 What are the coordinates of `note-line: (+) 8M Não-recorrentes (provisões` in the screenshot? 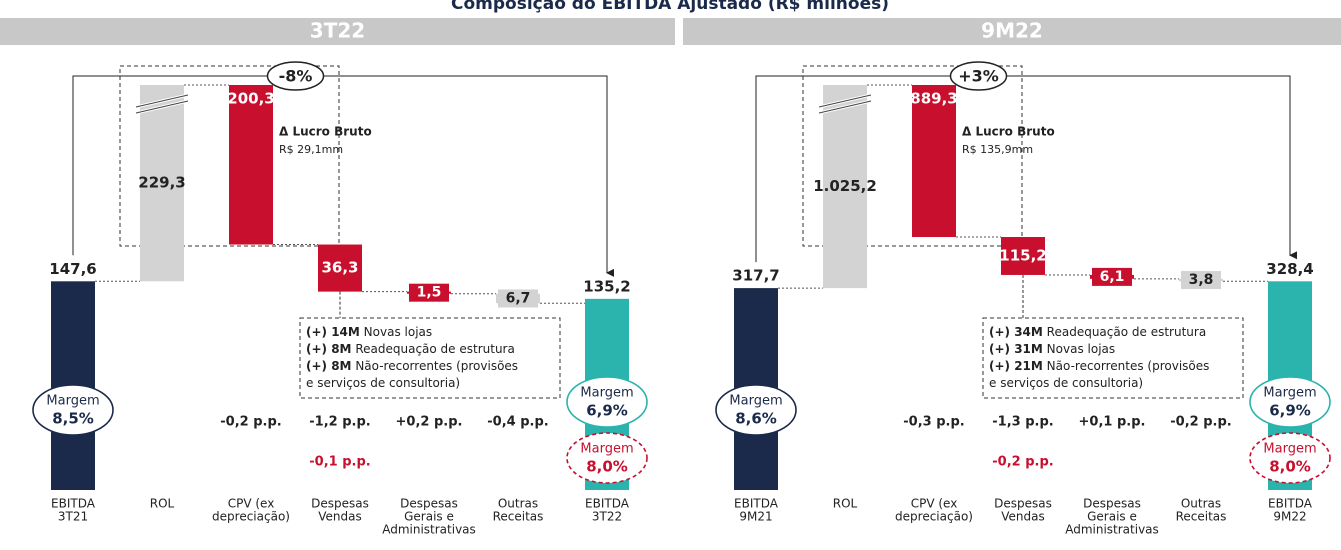 It's located at (412, 366).